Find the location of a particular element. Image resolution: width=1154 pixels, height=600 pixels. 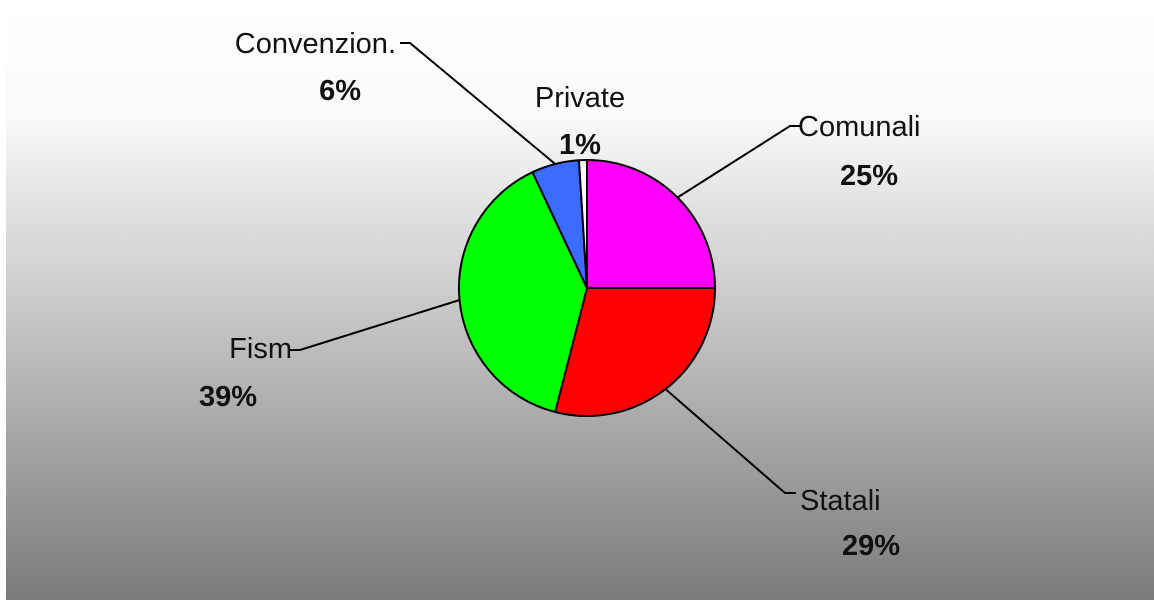

slice-label-convenzion: Convenzion. is located at coordinates (315, 44).